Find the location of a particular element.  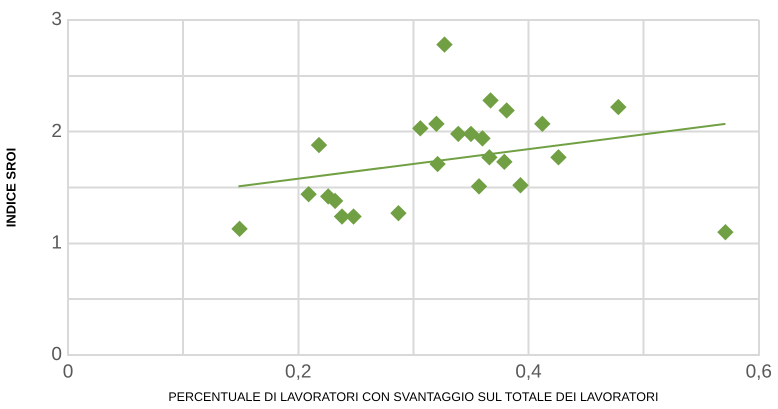

y-axis-title: INDICE SROI is located at coordinates (10, 188).